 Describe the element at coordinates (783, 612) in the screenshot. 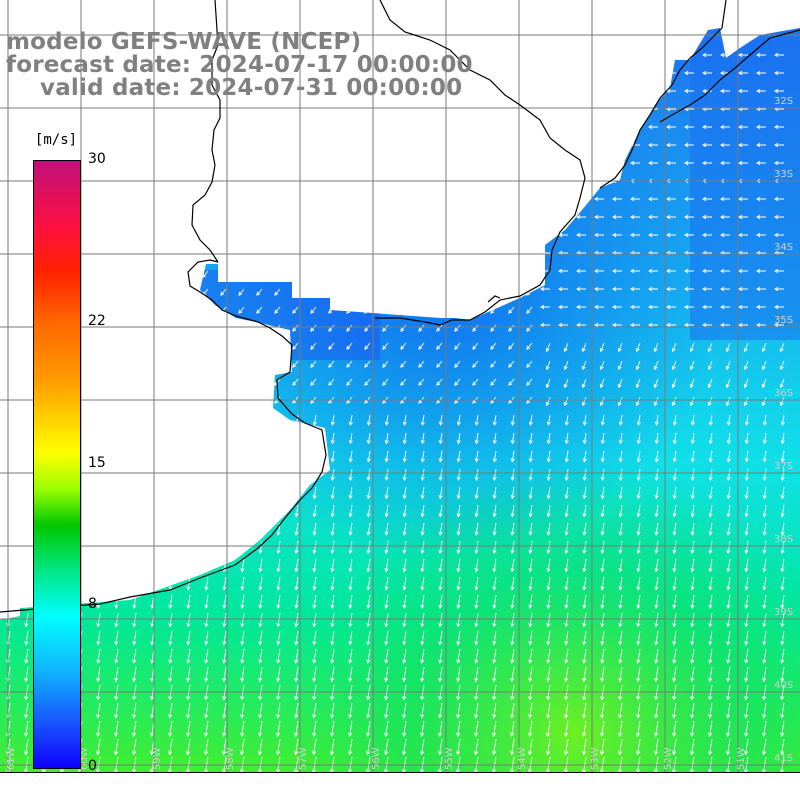

I see `lat-label: 39S` at that location.